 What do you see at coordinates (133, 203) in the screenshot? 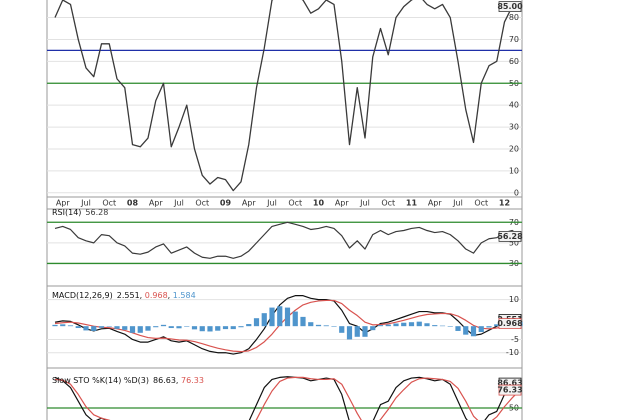
I see `x-tick-label: 08` at bounding box center [133, 203].